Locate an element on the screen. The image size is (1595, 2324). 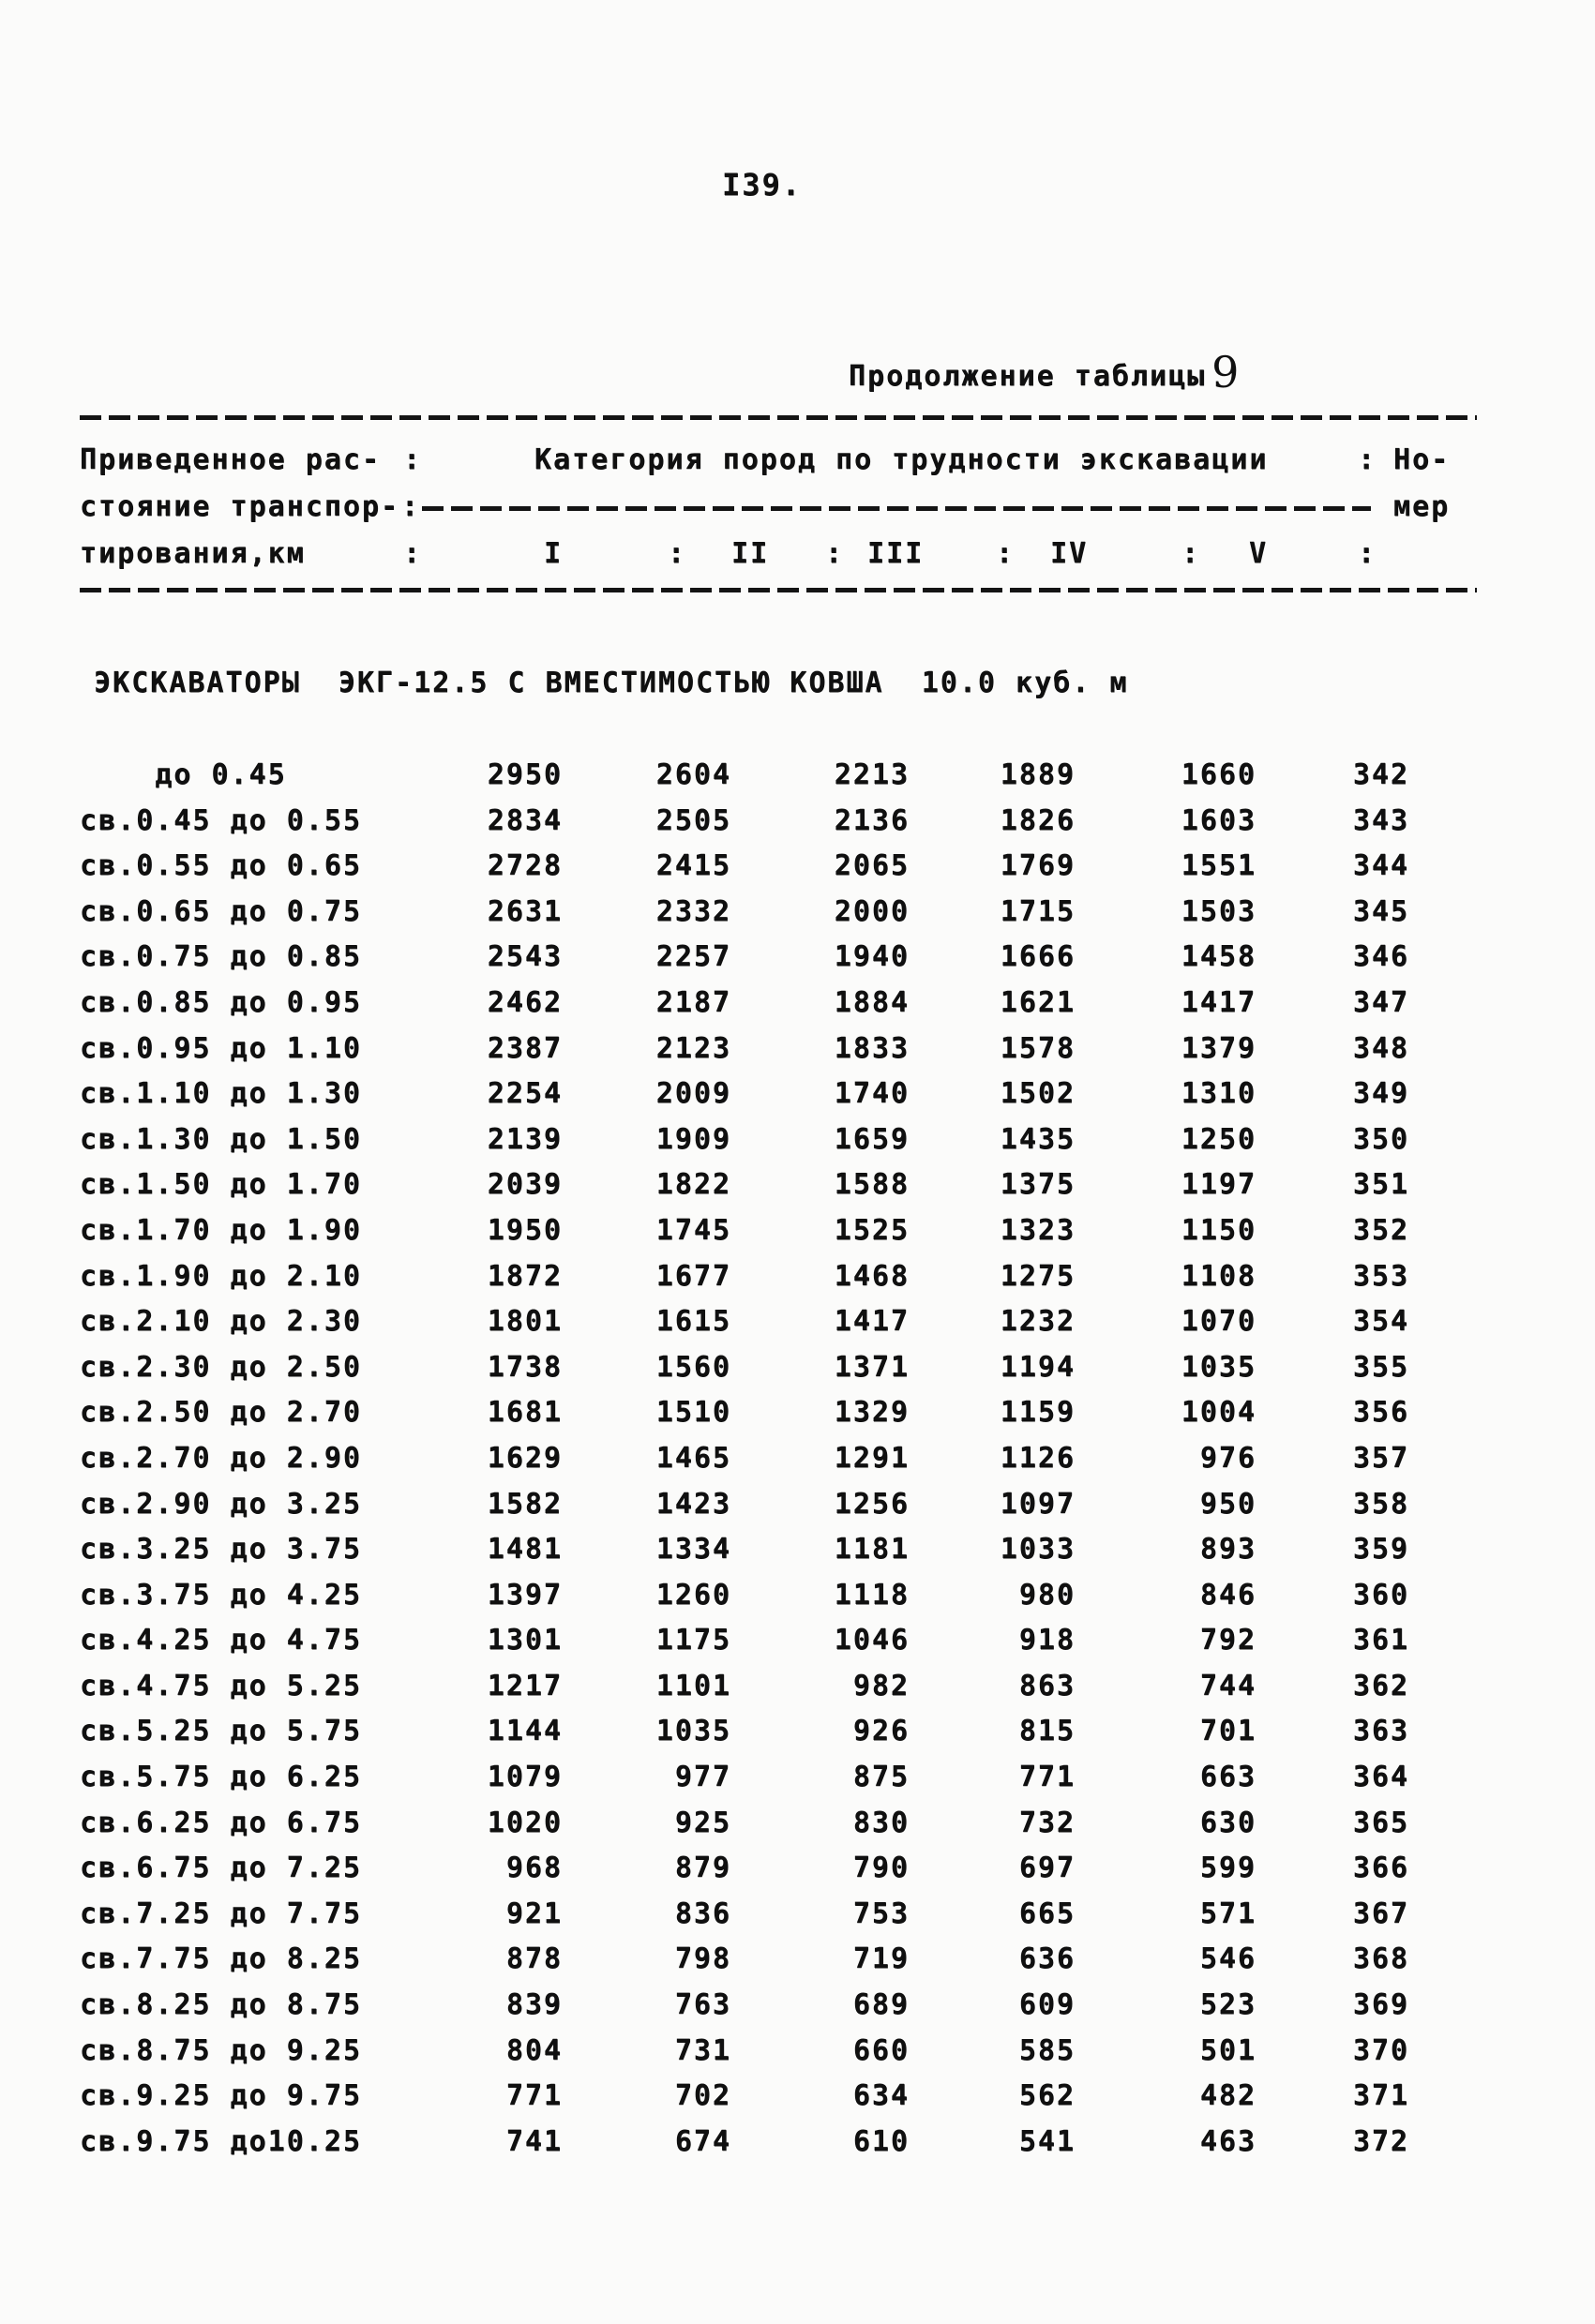
value-category-II: 1260 is located at coordinates (693, 1595).